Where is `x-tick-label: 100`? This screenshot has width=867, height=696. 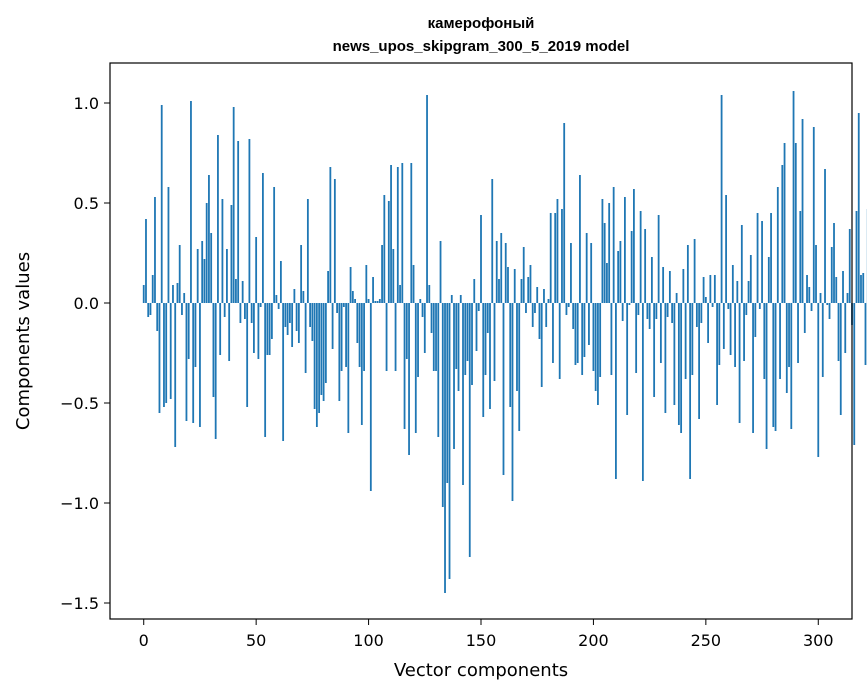 x-tick-label: 100 is located at coordinates (368, 640).